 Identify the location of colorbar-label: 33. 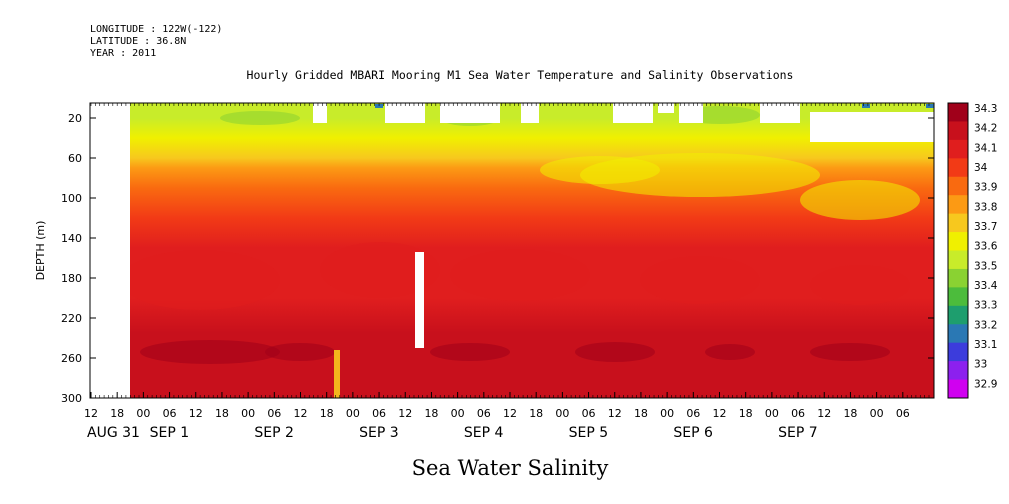
(980, 365).